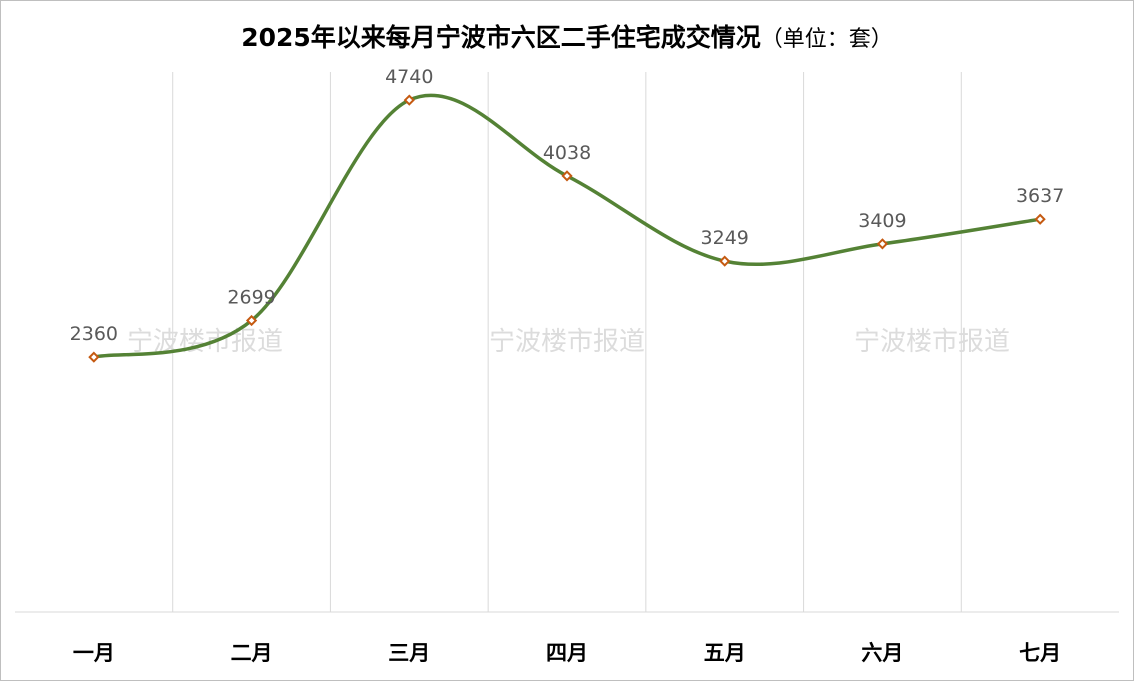 The height and width of the screenshot is (681, 1134). I want to click on chart-title-text: 2025年以来每月宁波市六区二手住宅成交情况, so click(501, 37).